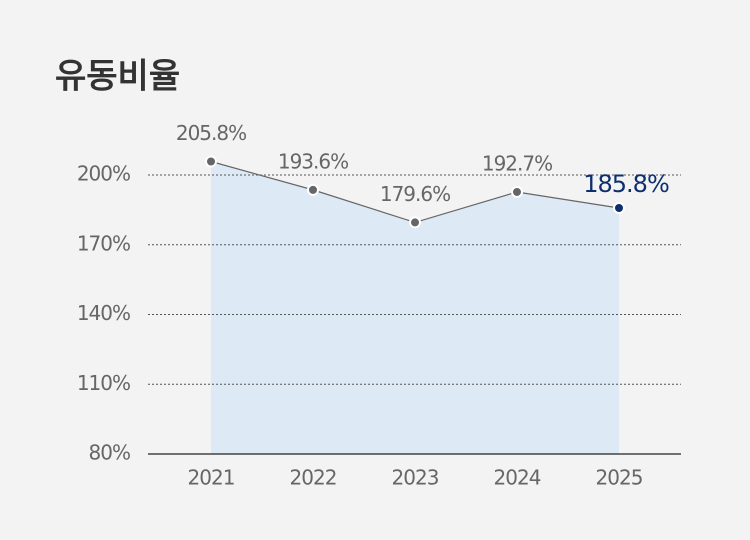 This screenshot has height=540, width=750. What do you see at coordinates (313, 161) in the screenshot?
I see `value-label: 193.6%` at bounding box center [313, 161].